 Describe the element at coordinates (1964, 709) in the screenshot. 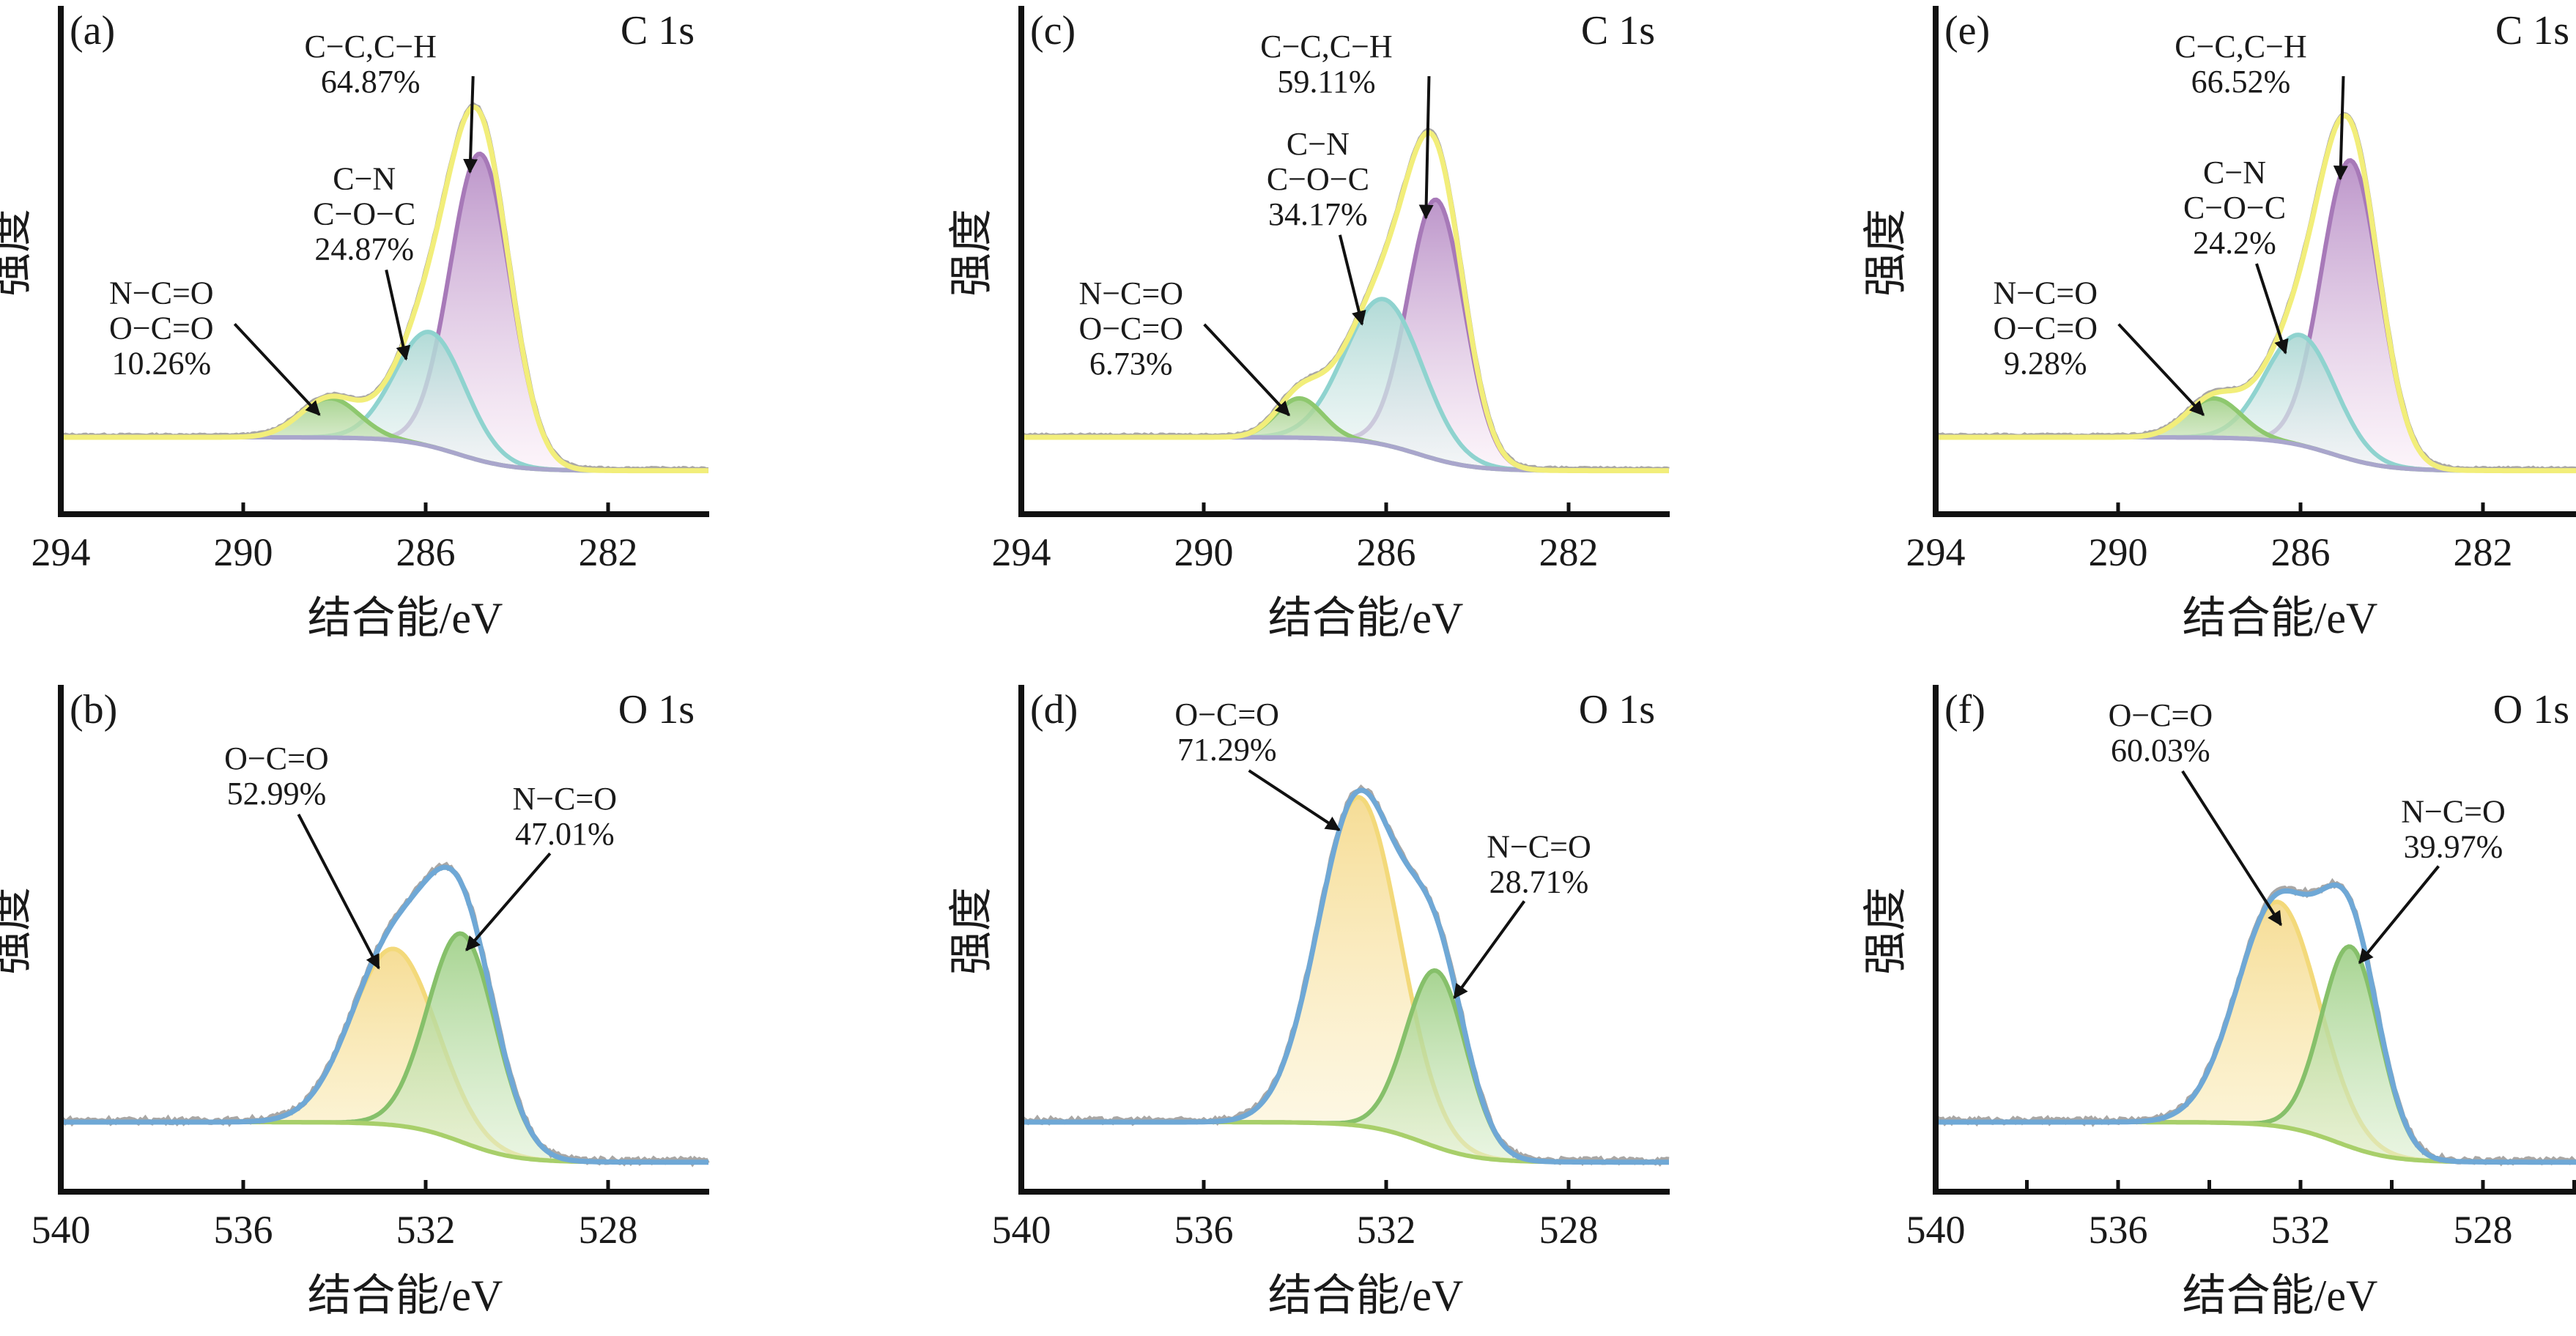

I see `panel-tag: (f)` at that location.